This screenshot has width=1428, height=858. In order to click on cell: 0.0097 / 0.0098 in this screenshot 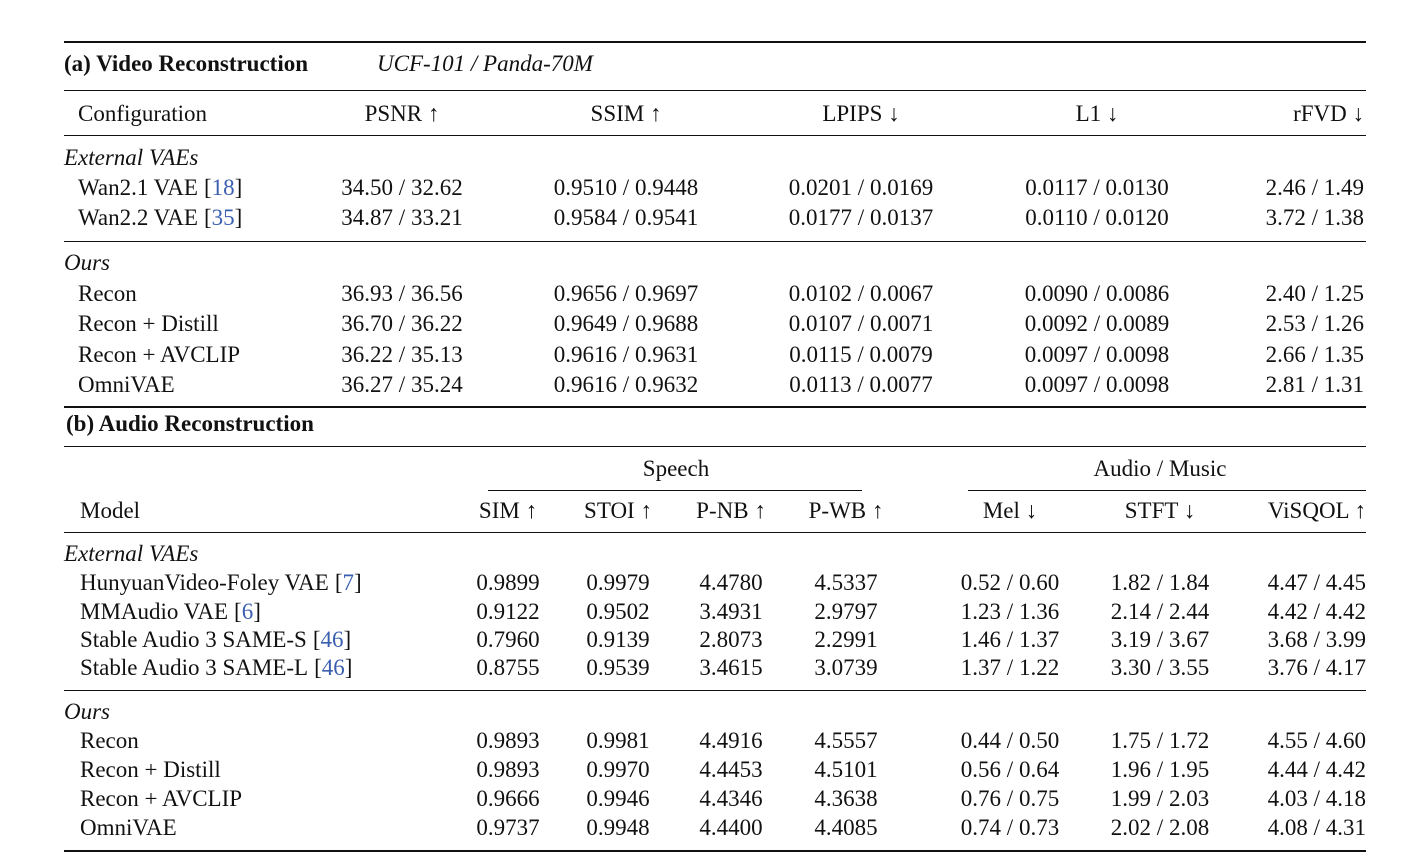, I will do `click(1097, 384)`.